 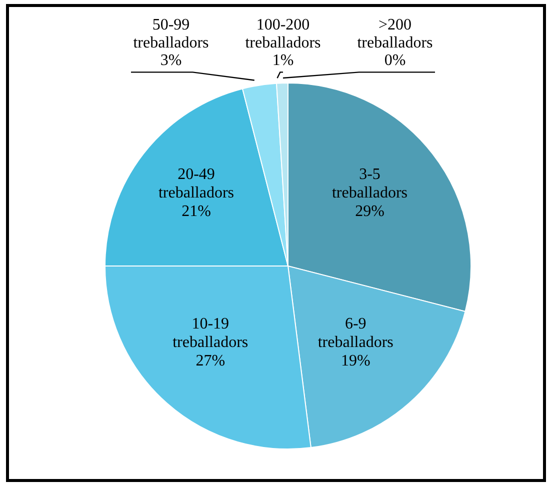 What do you see at coordinates (370, 184) in the screenshot?
I see `slice-label: 3-5 treballadors` at bounding box center [370, 184].